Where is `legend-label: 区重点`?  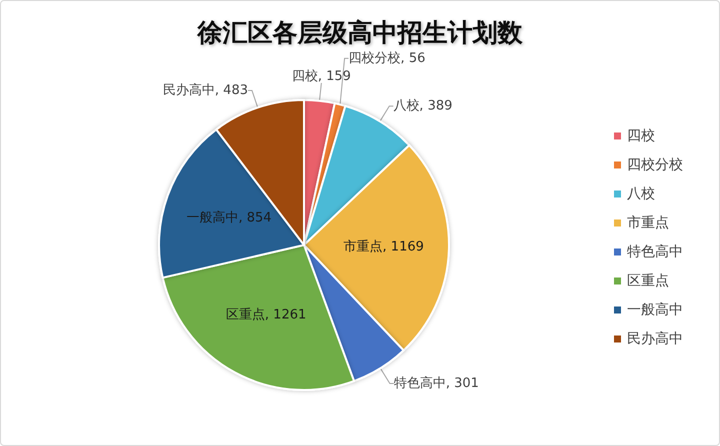
legend-label: 区重点 is located at coordinates (648, 281).